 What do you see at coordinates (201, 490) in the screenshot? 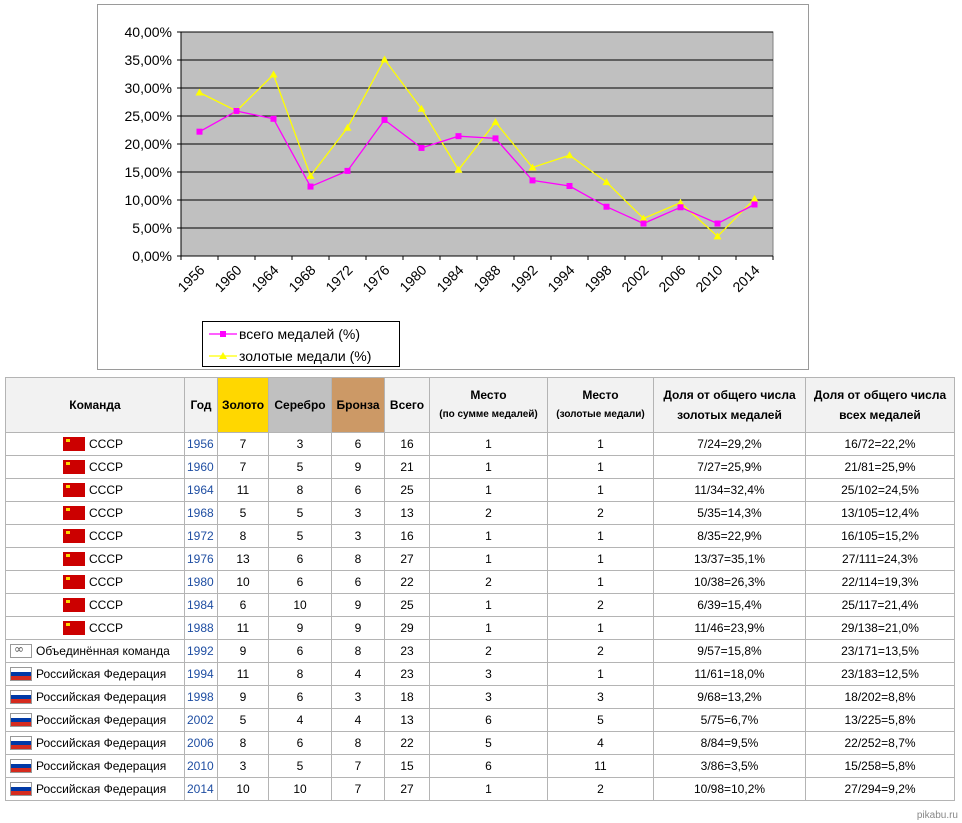
I see `cell-year: 1964` at bounding box center [201, 490].